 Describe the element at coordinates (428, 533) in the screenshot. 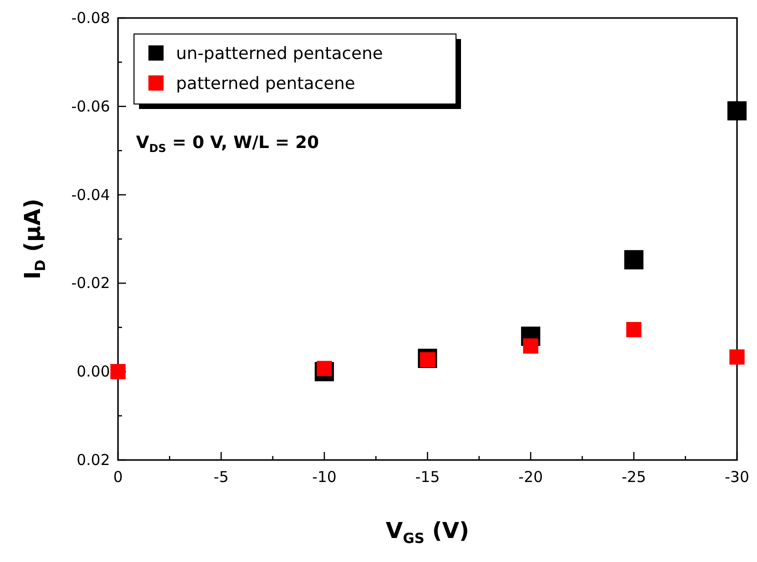

I see `x-axis-title: V$_{GS}$ (V)` at that location.